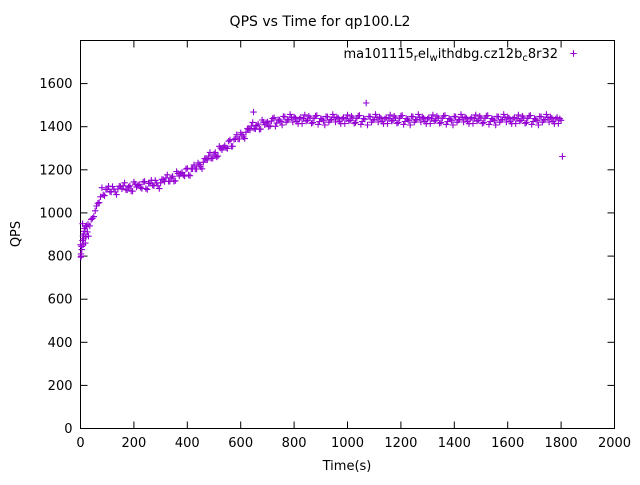 This screenshot has width=640, height=485. Describe the element at coordinates (60, 300) in the screenshot. I see `y-tick-label: 600` at that location.